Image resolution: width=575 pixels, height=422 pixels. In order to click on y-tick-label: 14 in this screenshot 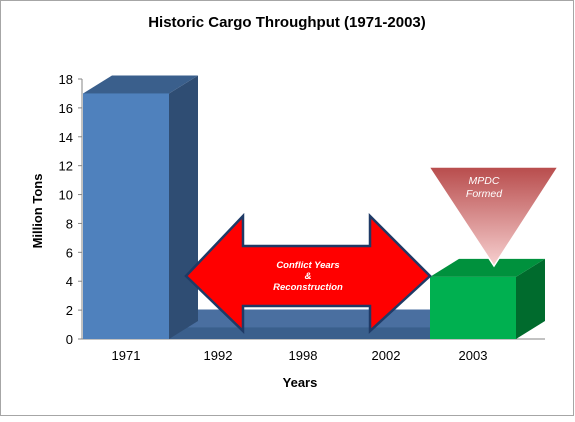, I will do `click(66, 137)`.